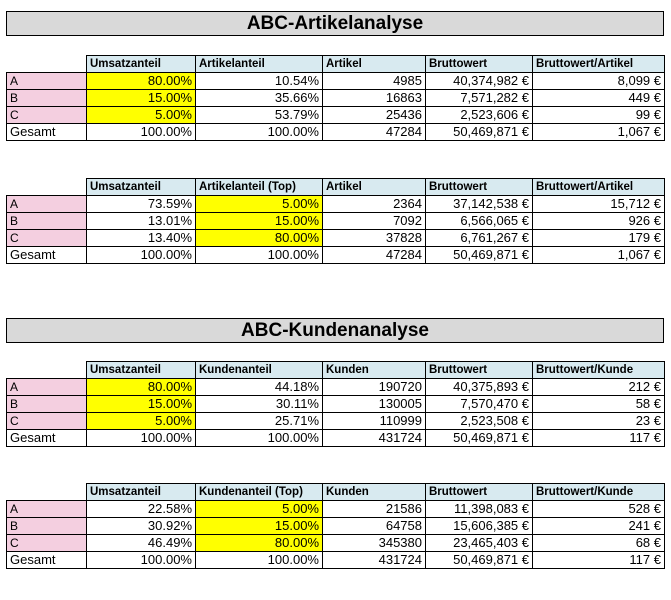 The width and height of the screenshot is (671, 600). Describe the element at coordinates (374, 221) in the screenshot. I see `table-cell: 7092` at that location.